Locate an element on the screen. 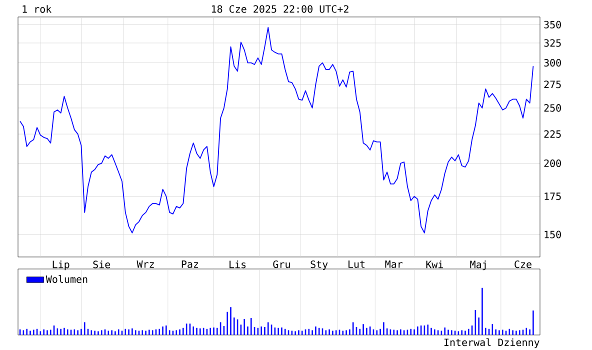  x-tick-label: Lut is located at coordinates (356, 264).